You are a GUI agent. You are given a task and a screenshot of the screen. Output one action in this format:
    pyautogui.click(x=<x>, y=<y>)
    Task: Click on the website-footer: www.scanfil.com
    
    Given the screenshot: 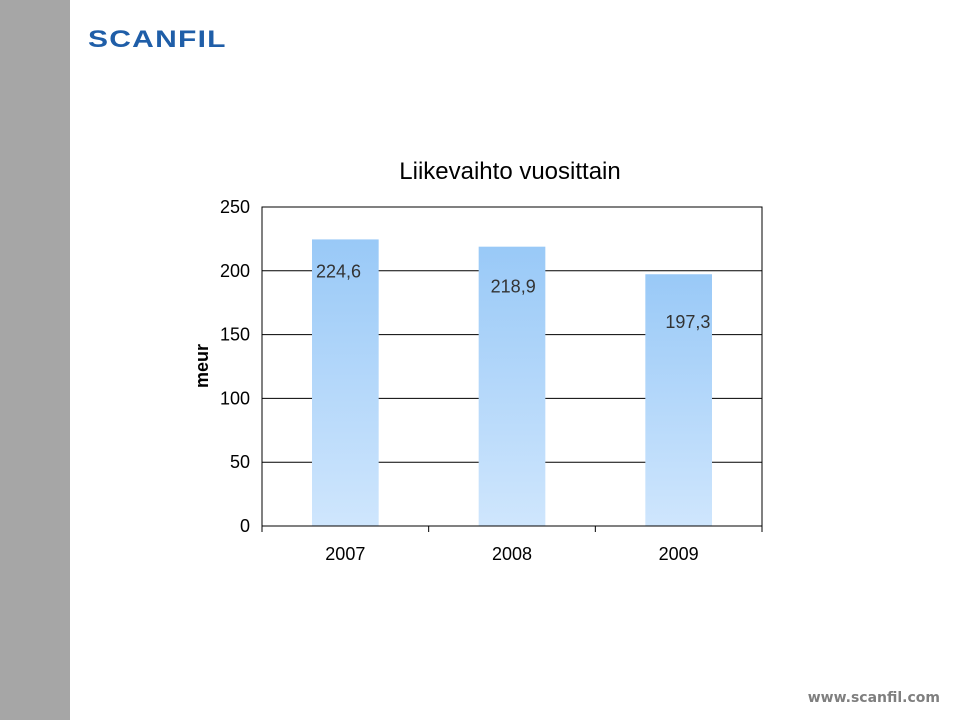 What is the action you would take?
    pyautogui.click(x=873, y=698)
    